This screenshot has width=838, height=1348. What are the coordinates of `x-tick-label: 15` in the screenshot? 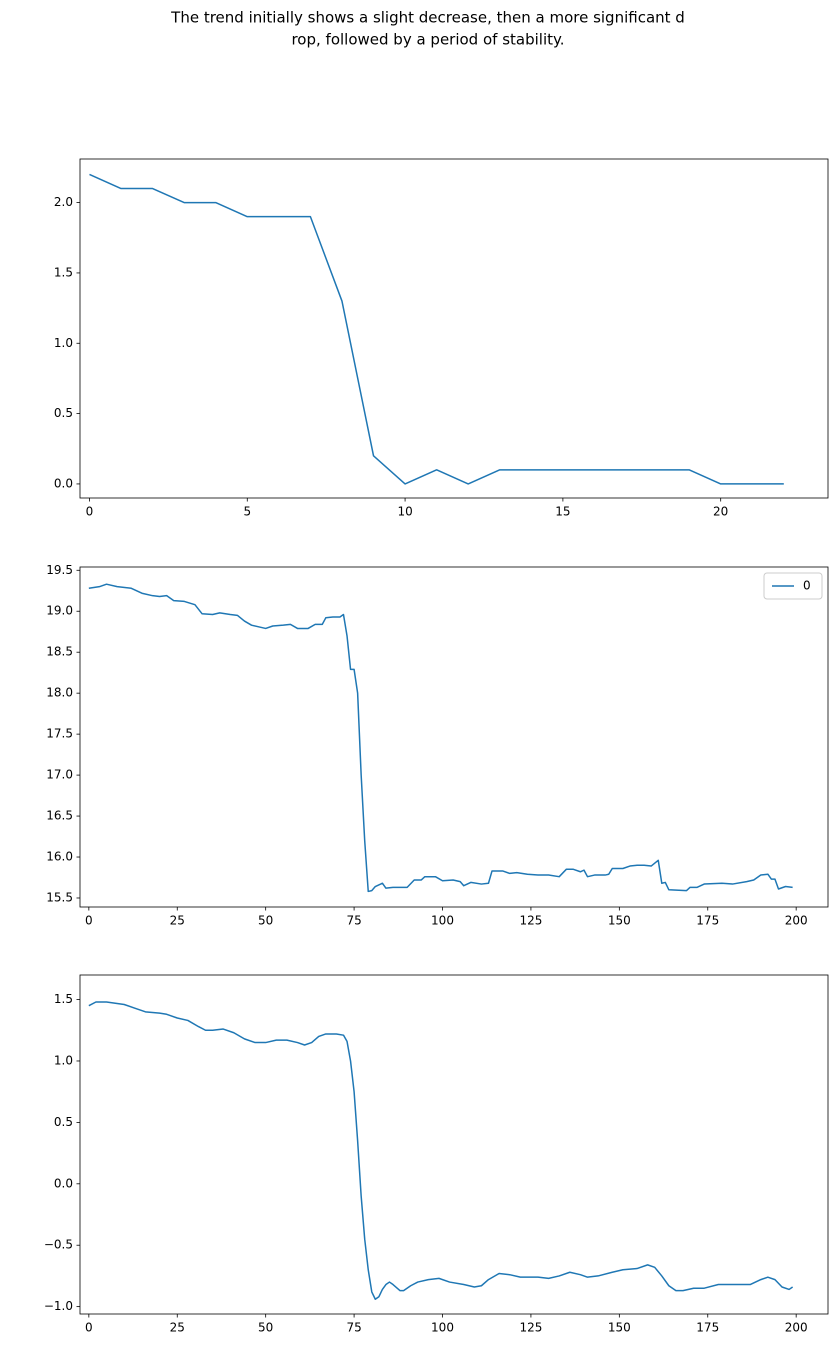 It's located at (562, 512).